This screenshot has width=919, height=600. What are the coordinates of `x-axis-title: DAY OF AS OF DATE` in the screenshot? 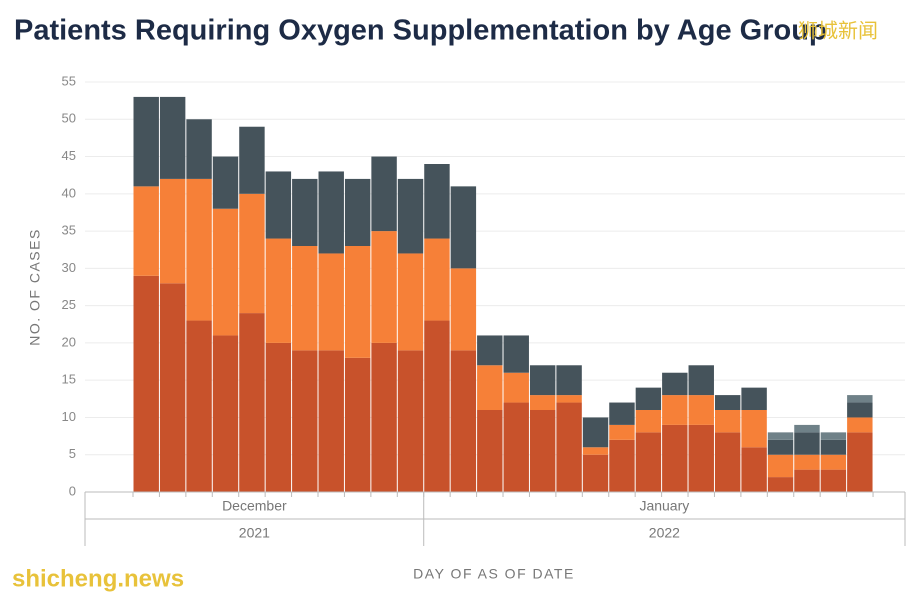 It's located at (494, 574).